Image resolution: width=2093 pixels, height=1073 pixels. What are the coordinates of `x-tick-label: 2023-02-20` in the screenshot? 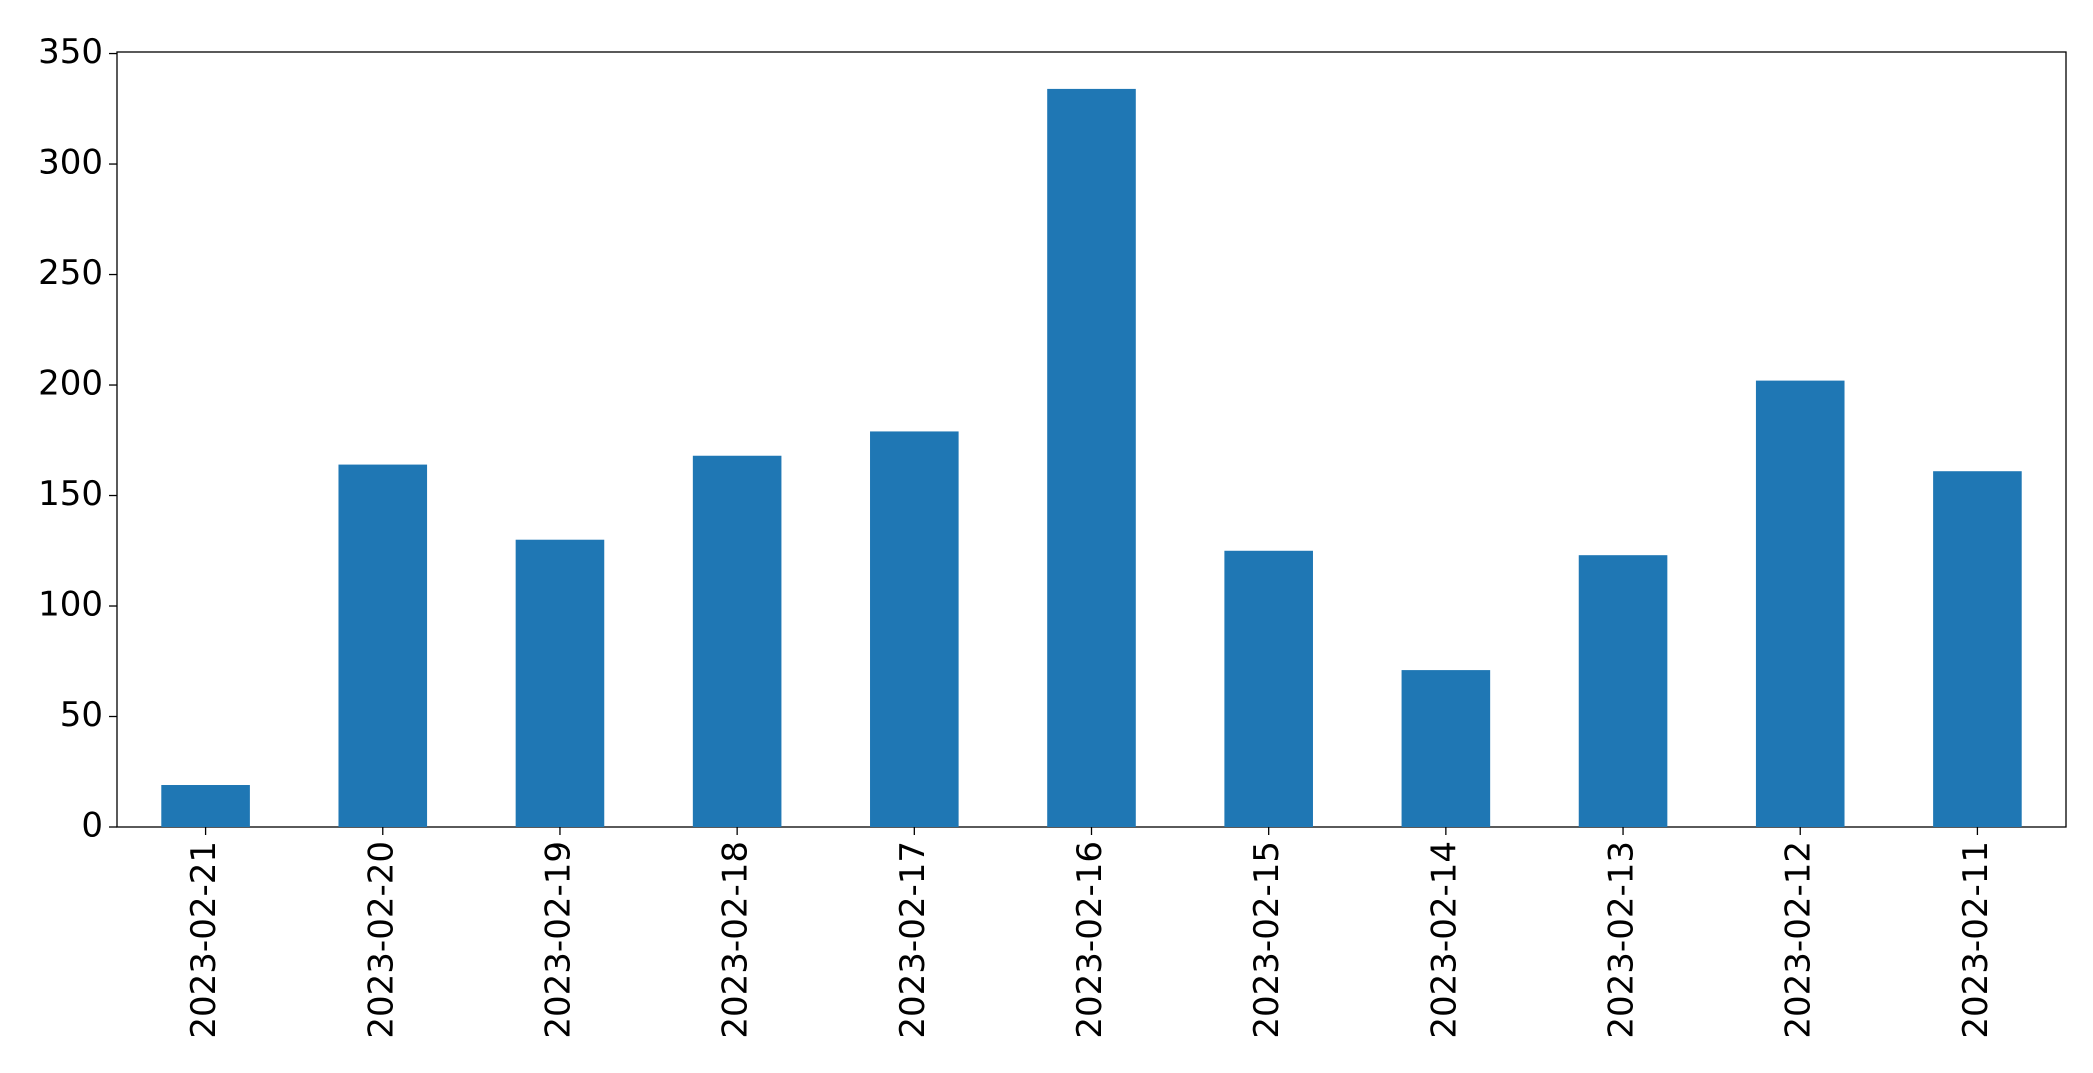 It's located at (381, 940).